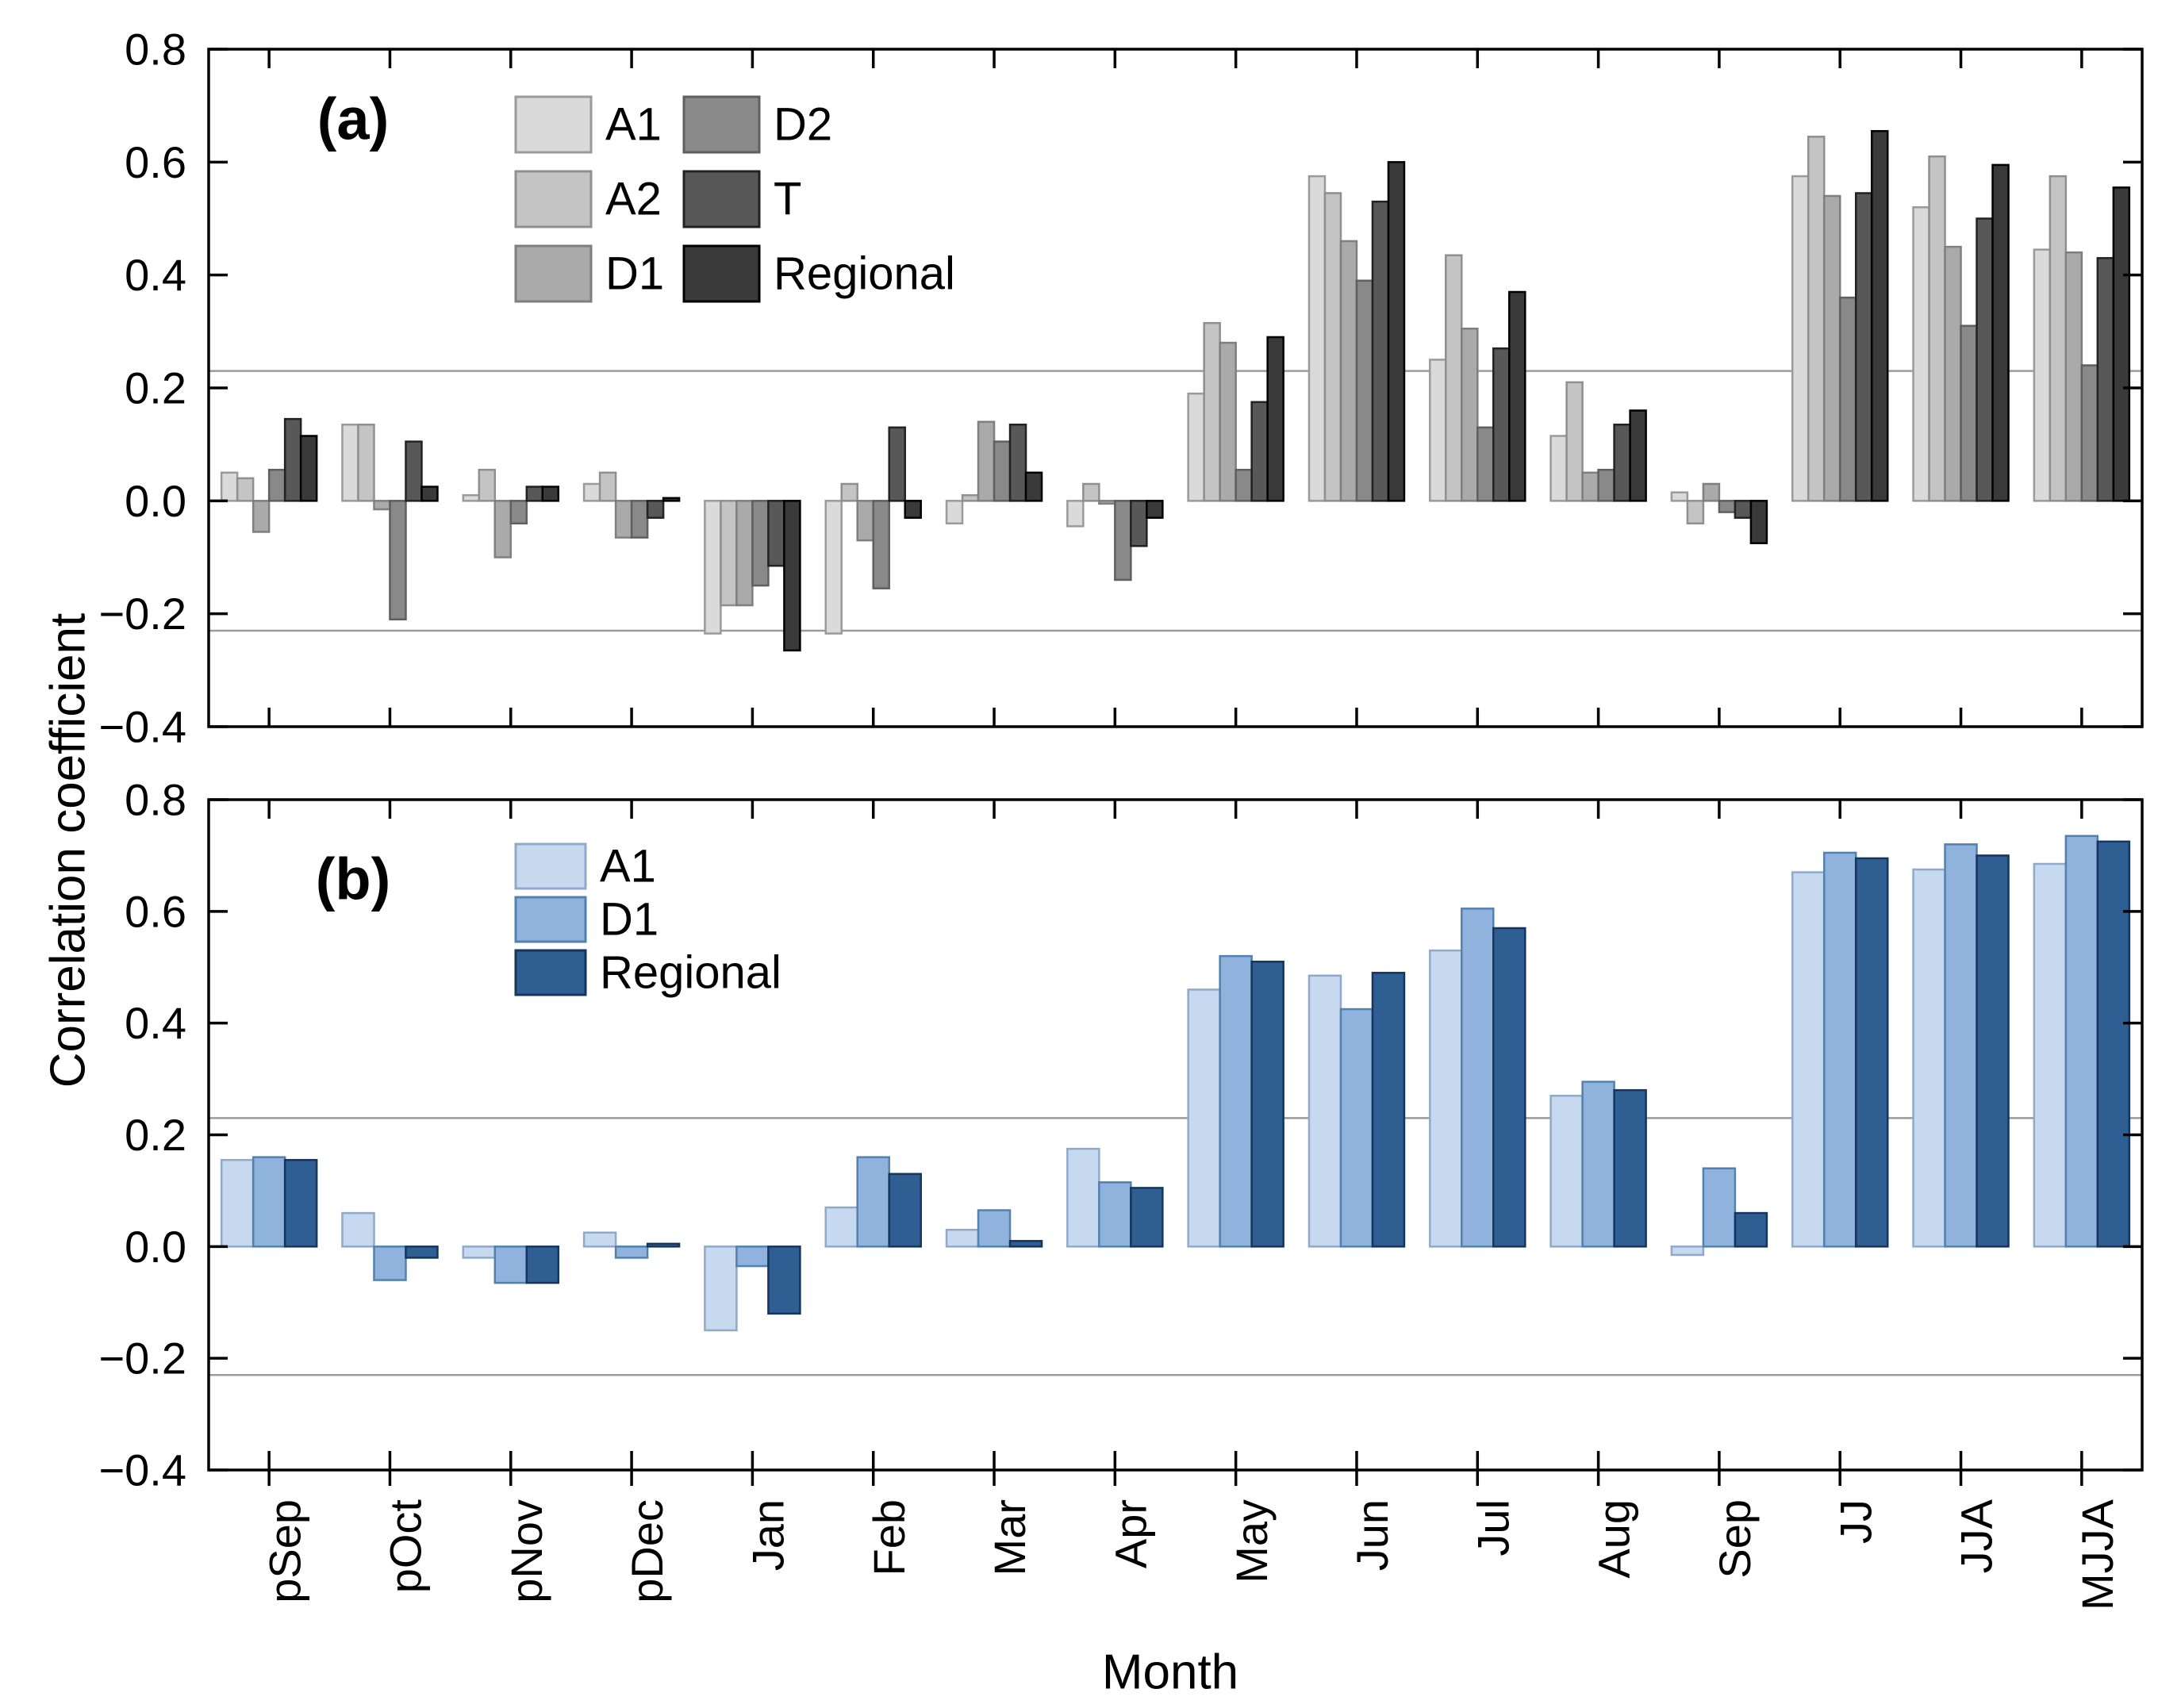 This screenshot has width=2158, height=1708. I want to click on legend-label-T: T, so click(787, 199).